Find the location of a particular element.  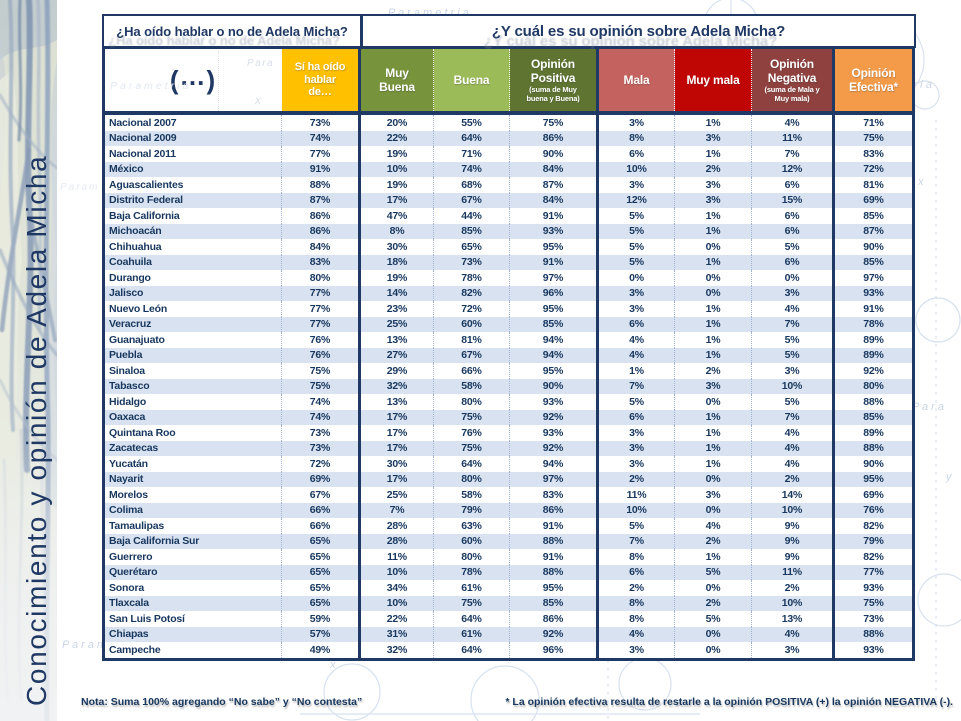

svg-text: y is located at coordinates (949, 477).